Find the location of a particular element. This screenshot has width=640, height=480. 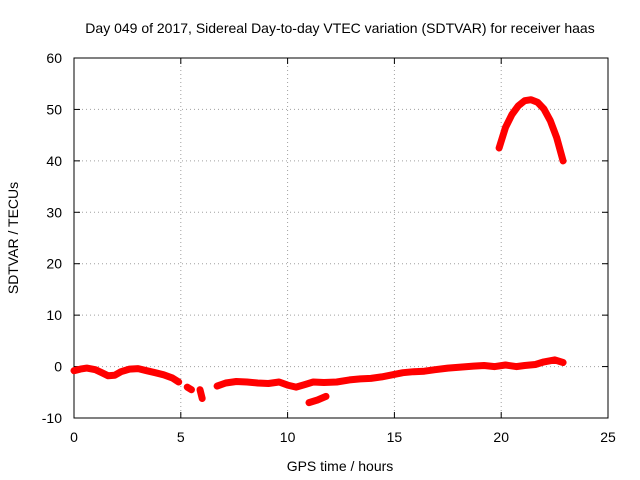

y-tick-label: 30 is located at coordinates (54, 212).